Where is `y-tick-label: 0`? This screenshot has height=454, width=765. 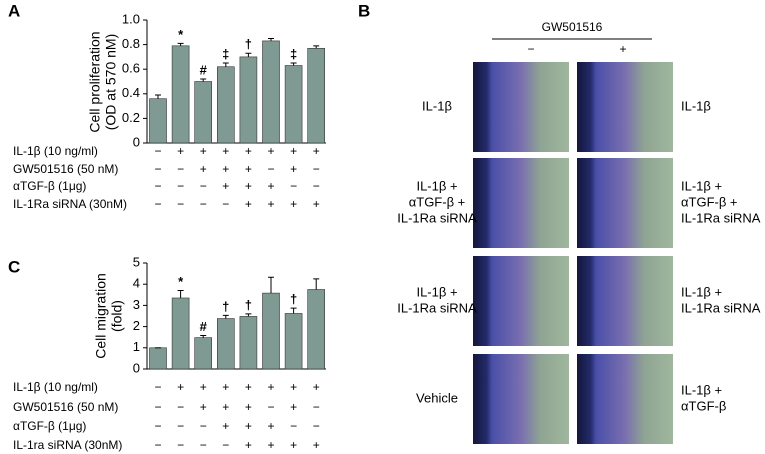 y-tick-label: 0 is located at coordinates (136, 367).